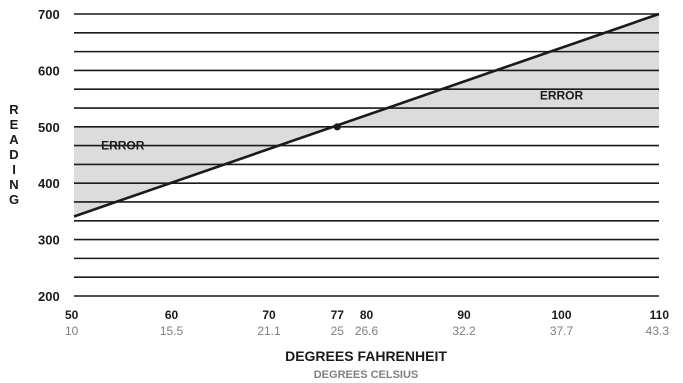 The image size is (683, 383). What do you see at coordinates (342, 121) in the screenshot?
I see `error-labels: ERROR ERROR` at bounding box center [342, 121].